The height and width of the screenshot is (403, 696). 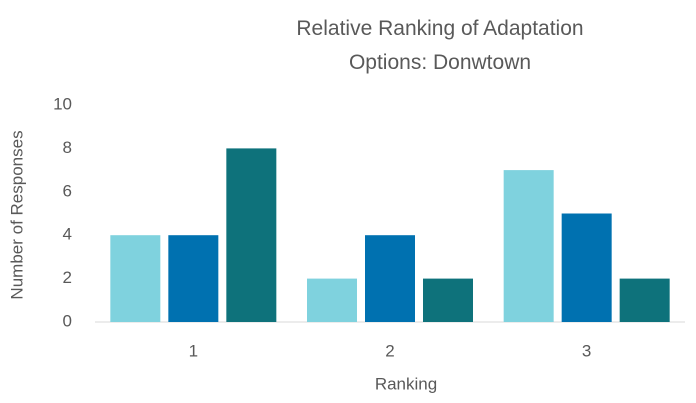 I want to click on x-axis-label: Ranking, so click(x=406, y=383).